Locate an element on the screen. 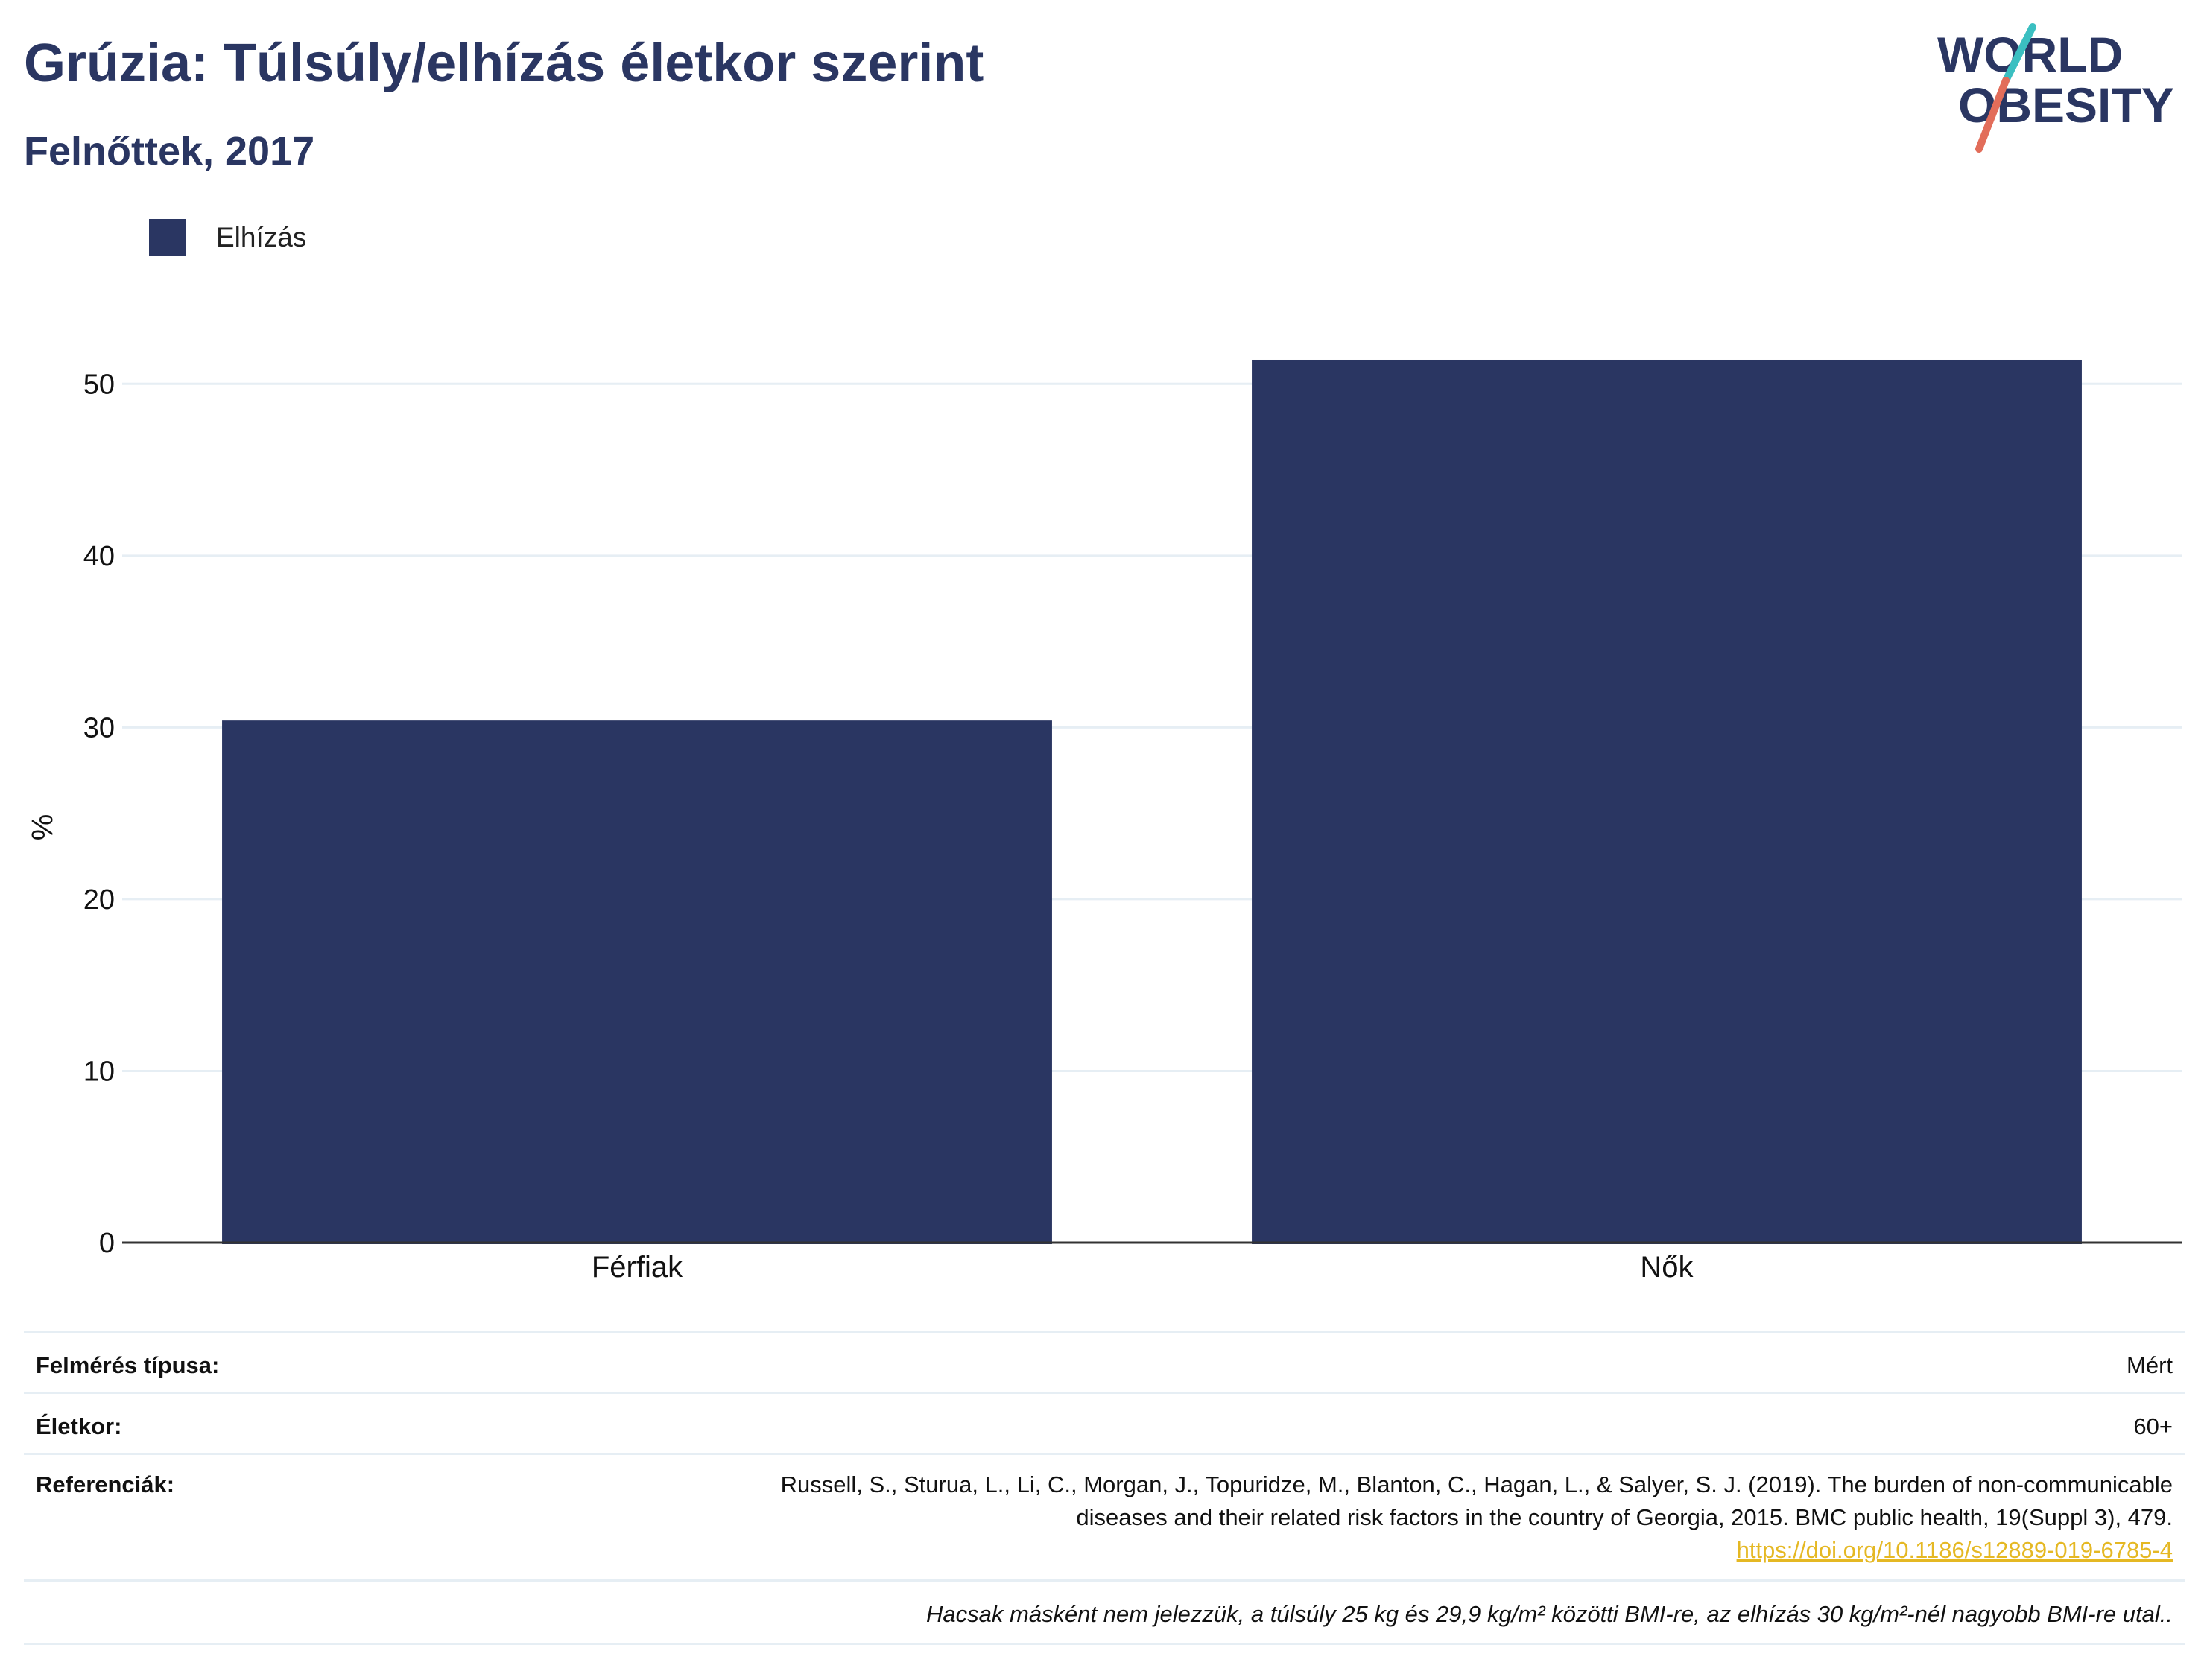  y-tick-label: 50 is located at coordinates (99, 384).